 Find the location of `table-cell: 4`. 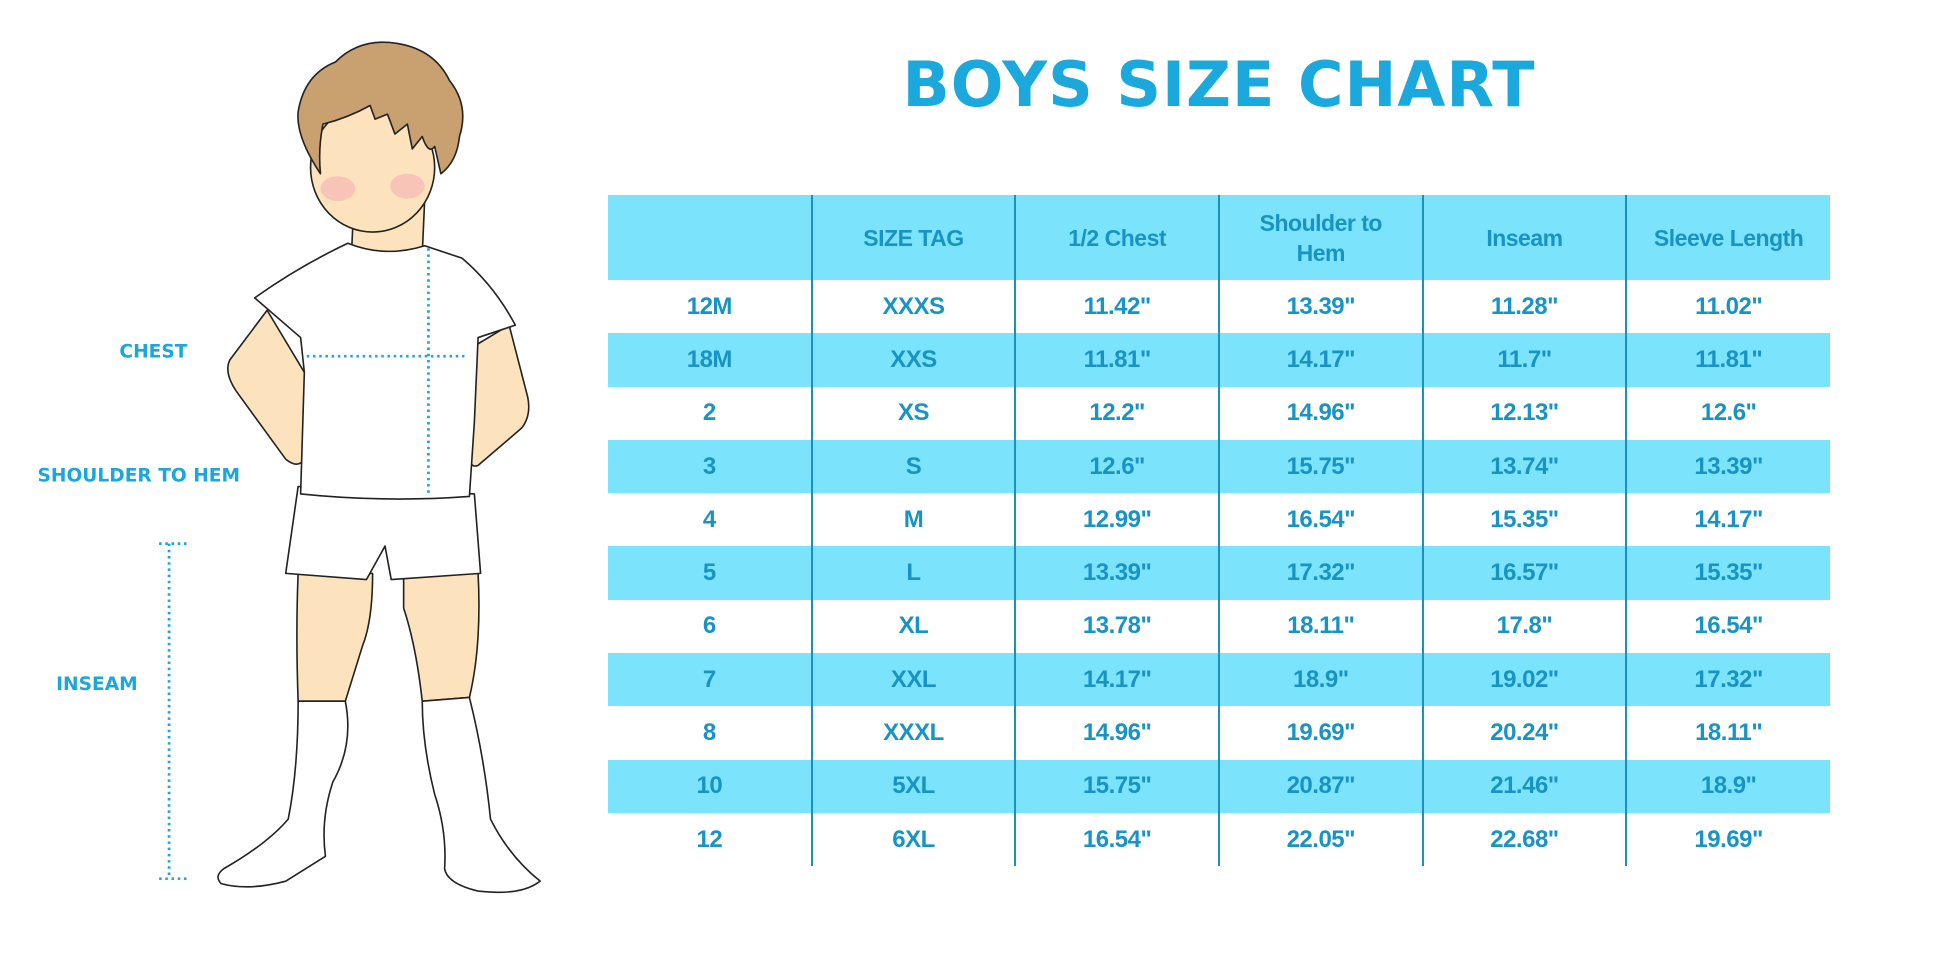

table-cell: 4 is located at coordinates (710, 520).